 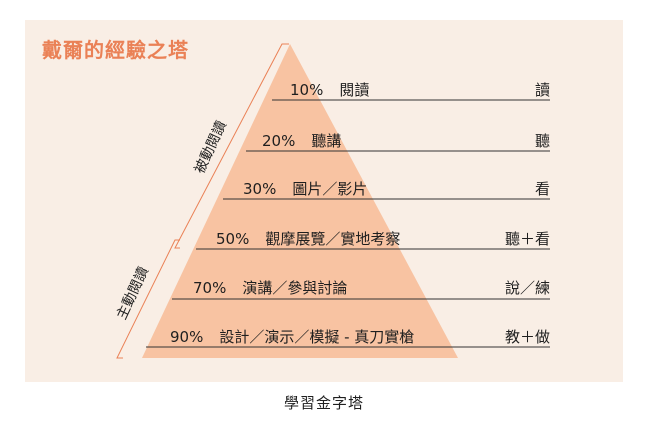 I want to click on pyramid-row-label: 20% 聽講, so click(x=301, y=140).